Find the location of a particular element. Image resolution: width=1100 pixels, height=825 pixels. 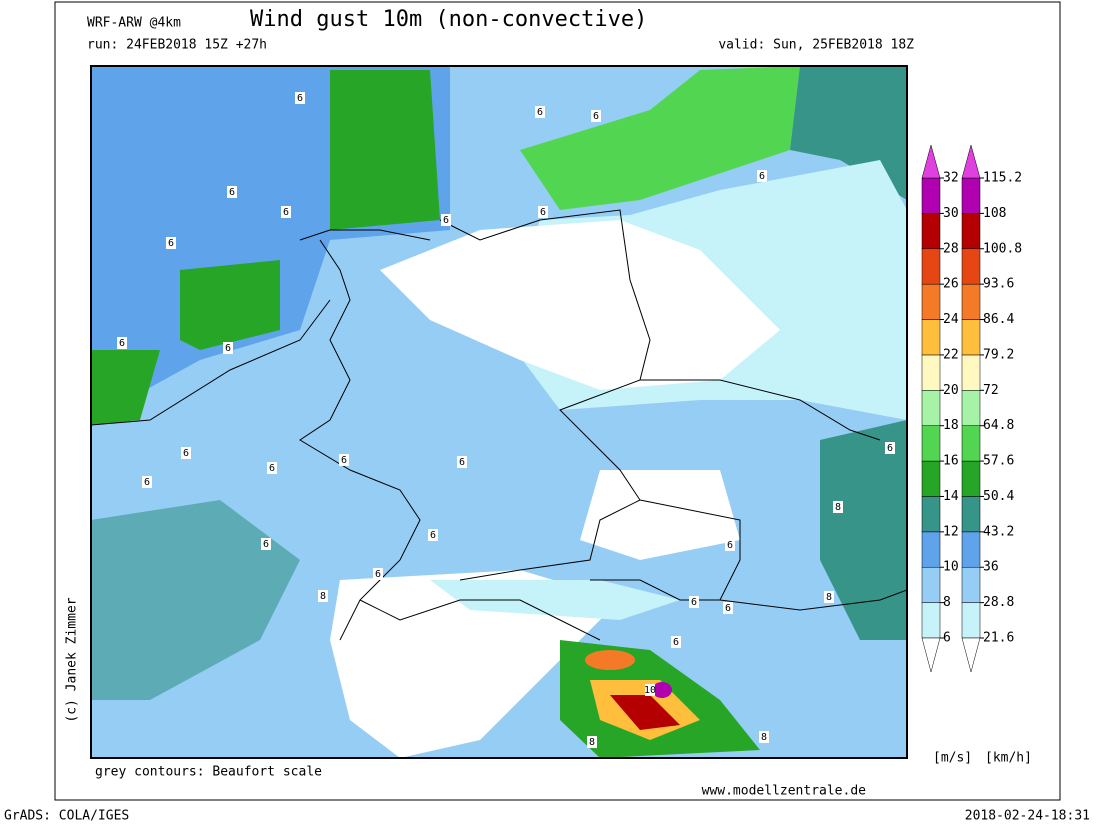

model-label: WRF-ARW @4km is located at coordinates (134, 23).